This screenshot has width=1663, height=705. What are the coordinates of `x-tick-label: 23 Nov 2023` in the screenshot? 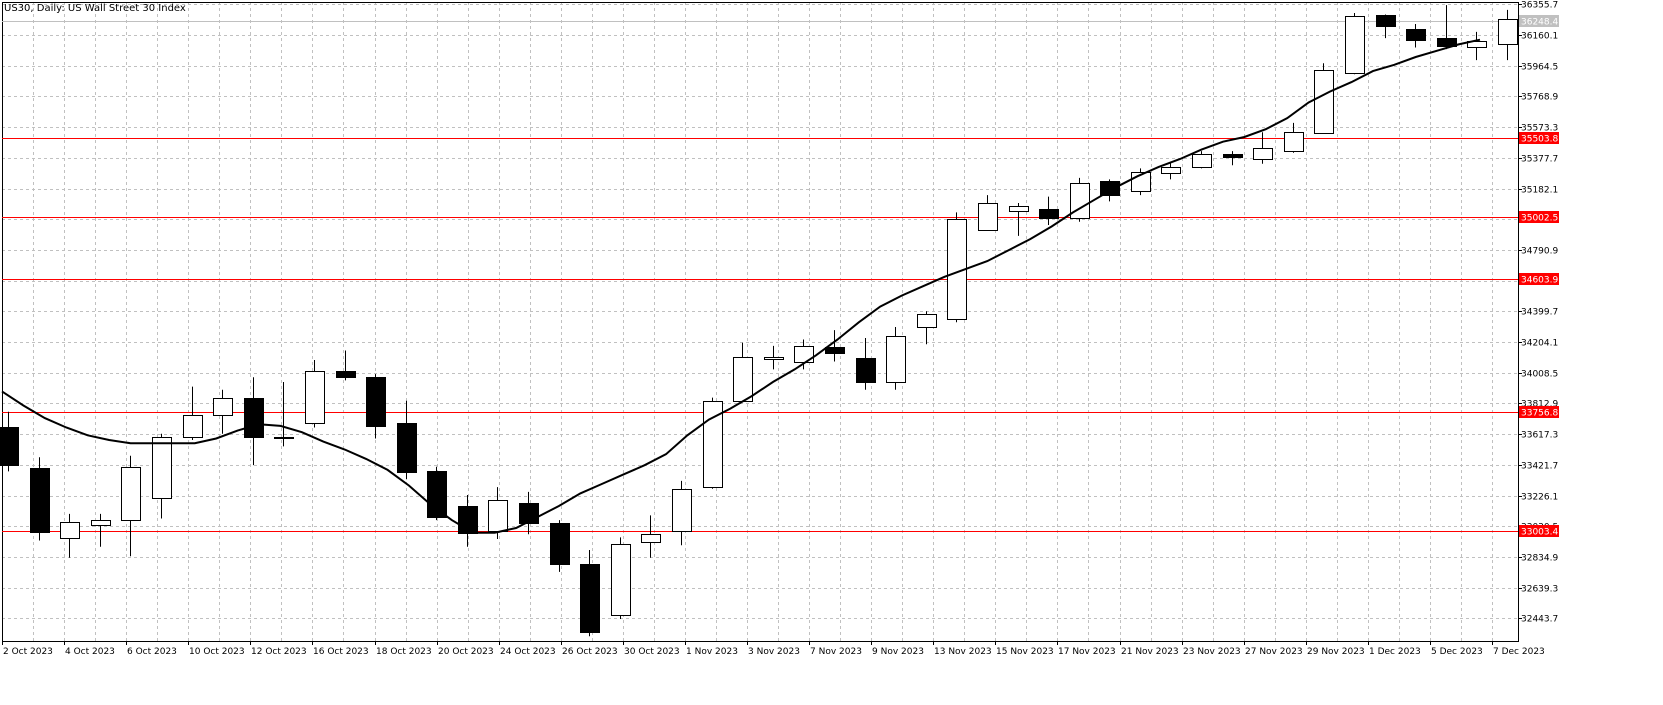 It's located at (1212, 652).